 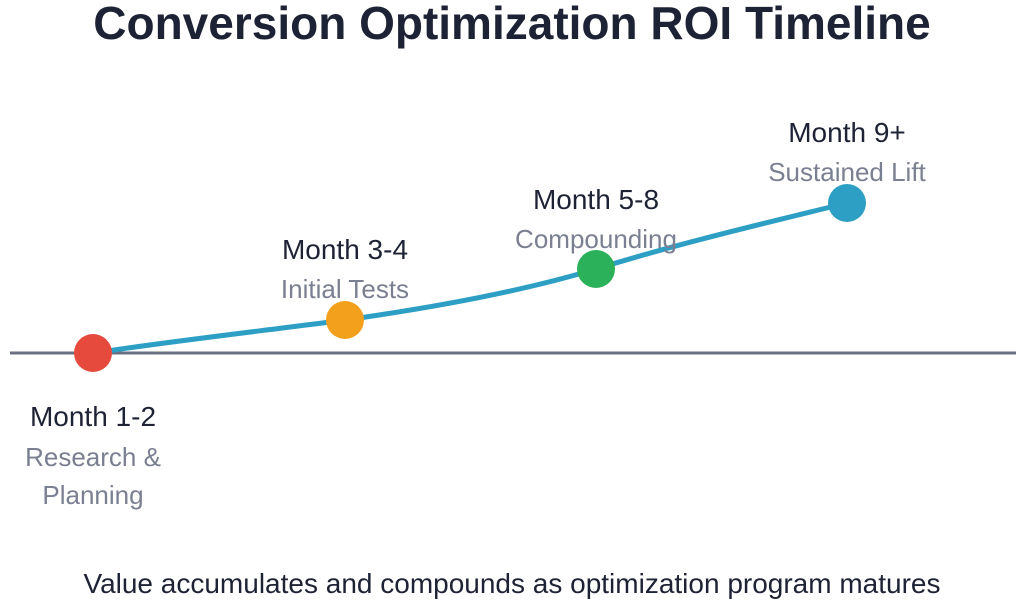 What do you see at coordinates (847, 203) in the screenshot?
I see `stage-marker-month-9-plus` at bounding box center [847, 203].